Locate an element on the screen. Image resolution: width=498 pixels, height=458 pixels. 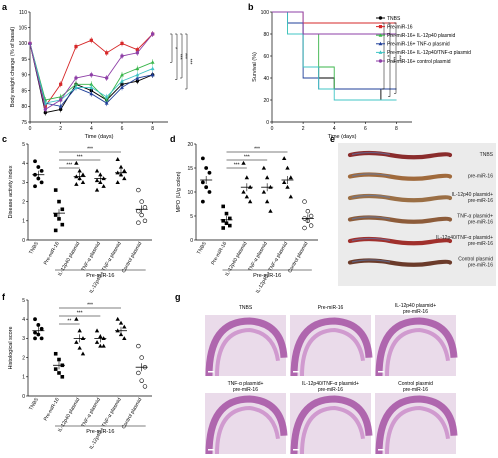
c-ytick-label: 4 is located at coordinates (23, 164).